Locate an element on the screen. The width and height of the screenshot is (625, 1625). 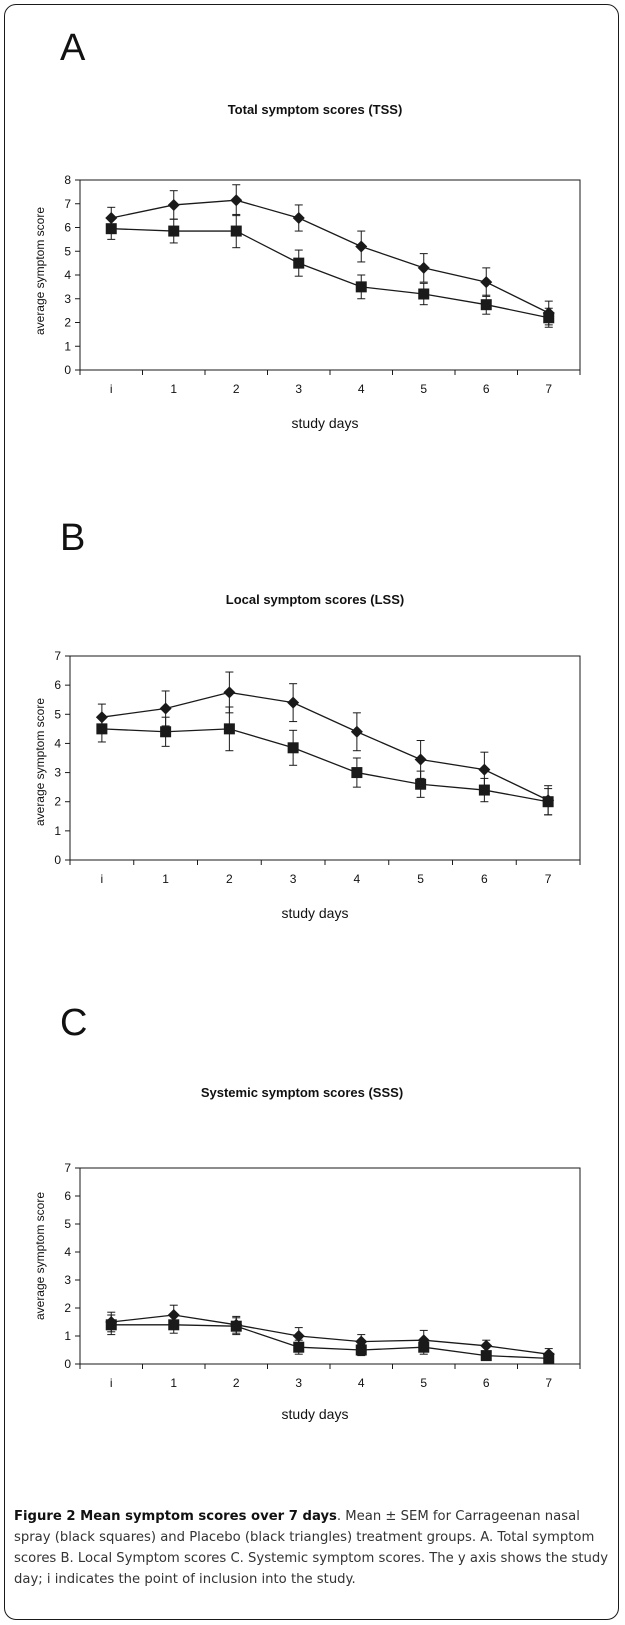
y-tick-label-c: 1 is located at coordinates (67, 1336).